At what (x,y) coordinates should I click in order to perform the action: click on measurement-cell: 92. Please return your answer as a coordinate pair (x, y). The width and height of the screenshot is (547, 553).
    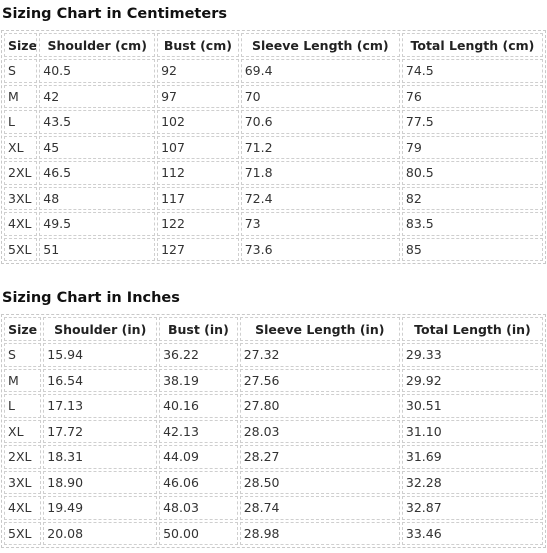
    Looking at the image, I should click on (198, 71).